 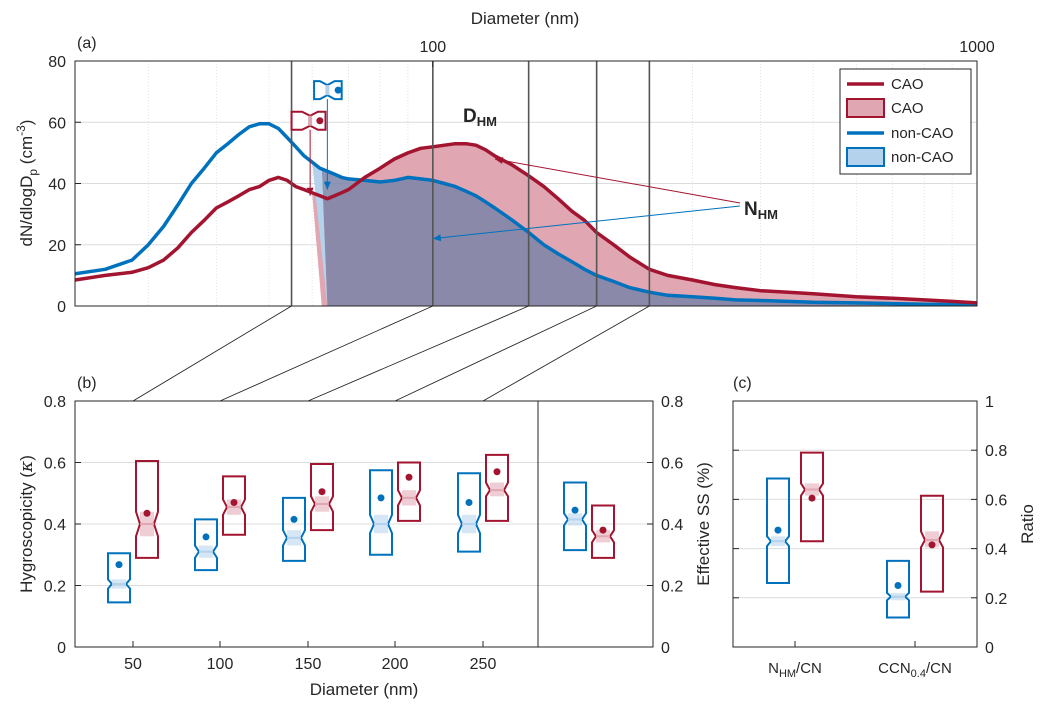 What do you see at coordinates (27, 524) in the screenshot?
I see `panel-b-ylabel: Hygroscopicity (κ)` at bounding box center [27, 524].